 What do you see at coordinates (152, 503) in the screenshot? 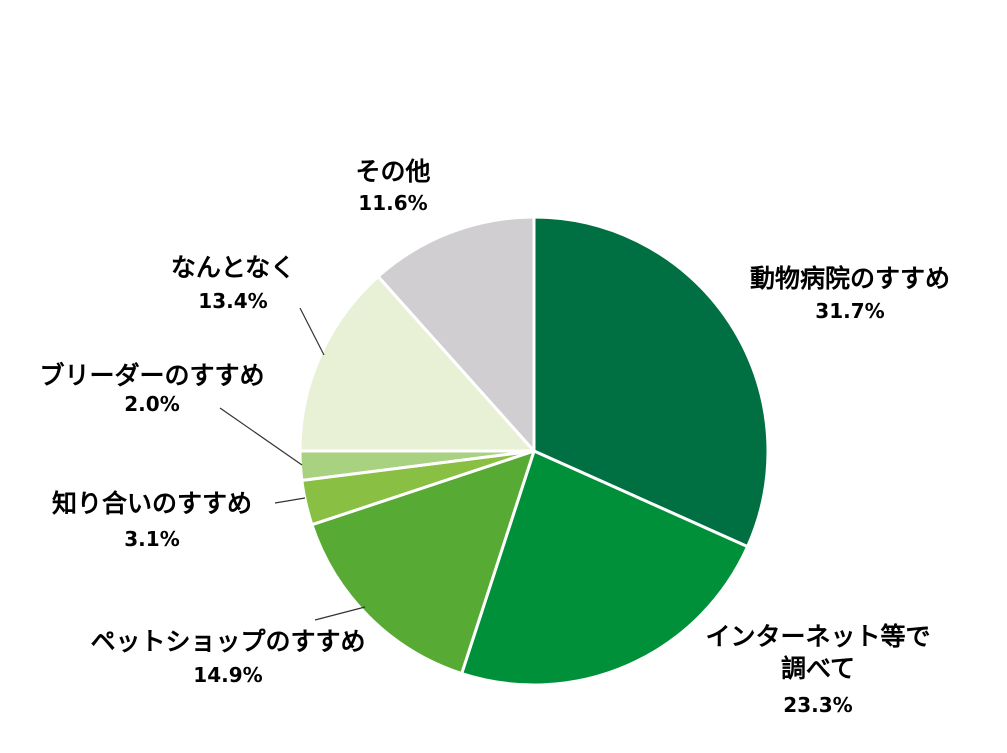
I see `slice-label-name: 知り合いのすすめ` at bounding box center [152, 503].